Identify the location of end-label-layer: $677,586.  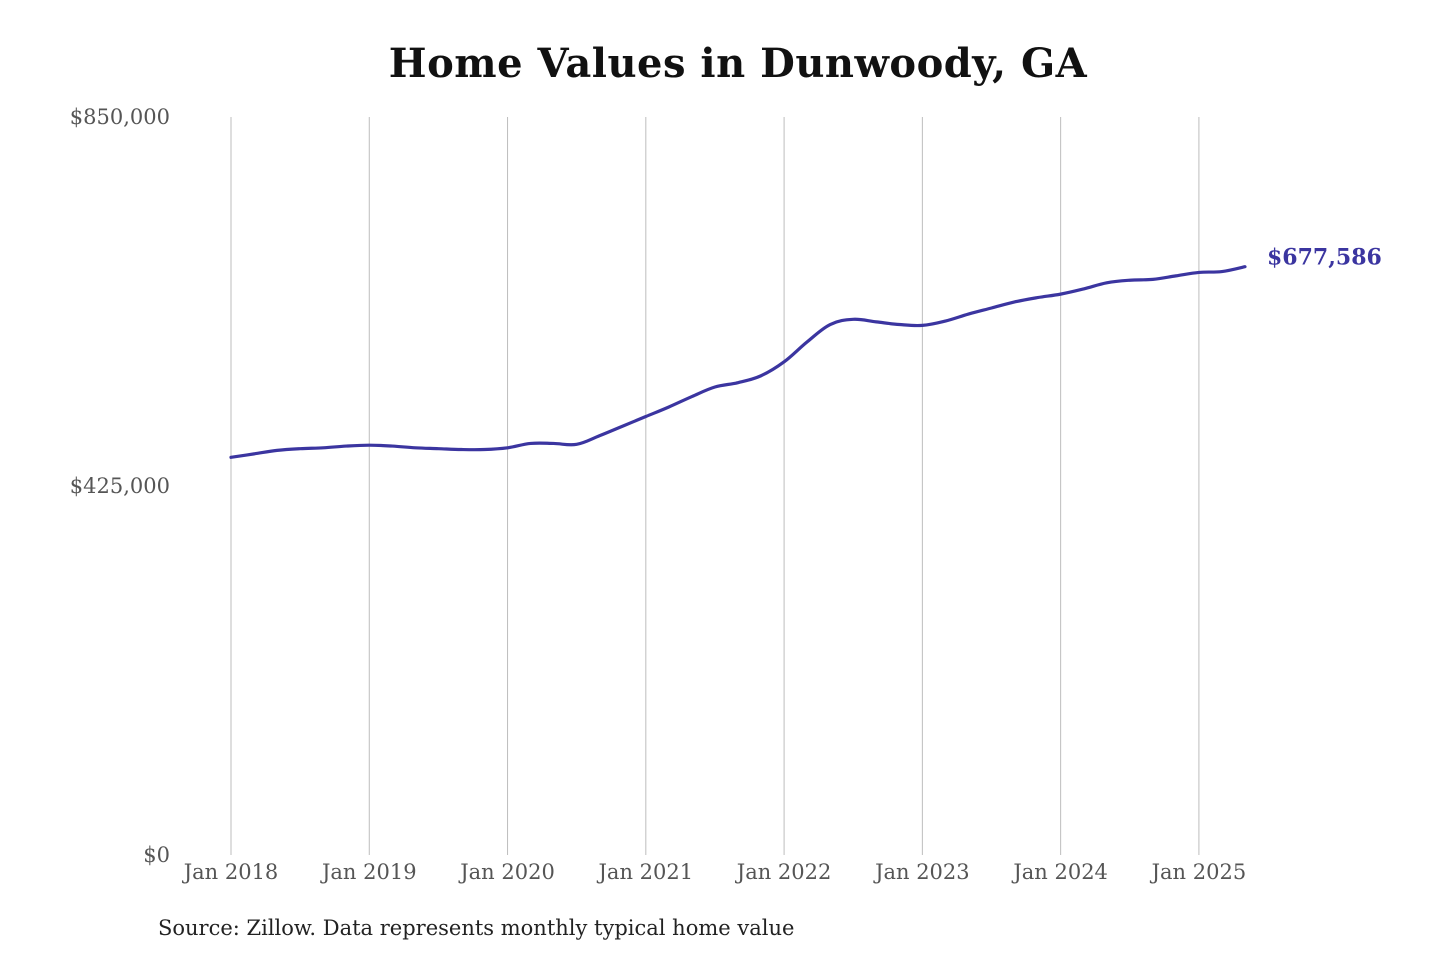
(1324, 258).